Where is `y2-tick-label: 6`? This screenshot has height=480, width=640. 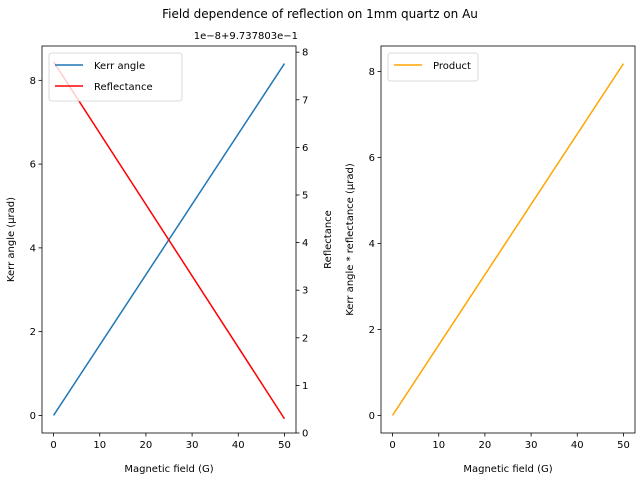
y2-tick-label: 6 is located at coordinates (305, 148).